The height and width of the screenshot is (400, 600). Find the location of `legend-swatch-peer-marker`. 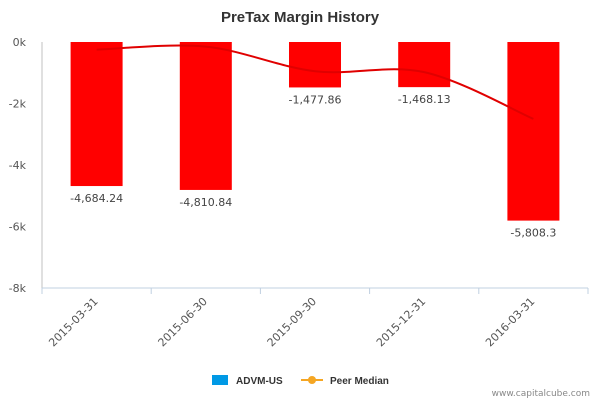

legend-swatch-peer-marker is located at coordinates (312, 380).